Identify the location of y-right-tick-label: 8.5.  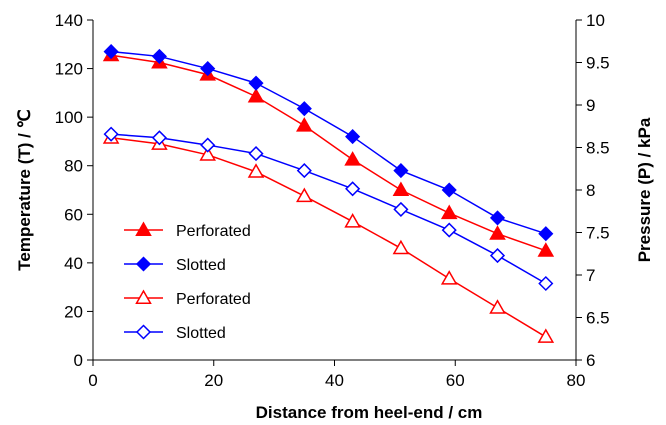
(598, 148).